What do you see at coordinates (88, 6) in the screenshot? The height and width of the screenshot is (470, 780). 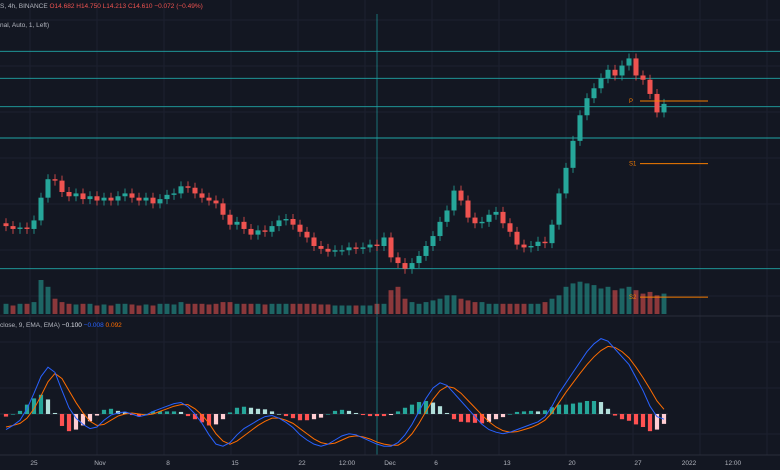 I see `high-value: H14.750` at bounding box center [88, 6].